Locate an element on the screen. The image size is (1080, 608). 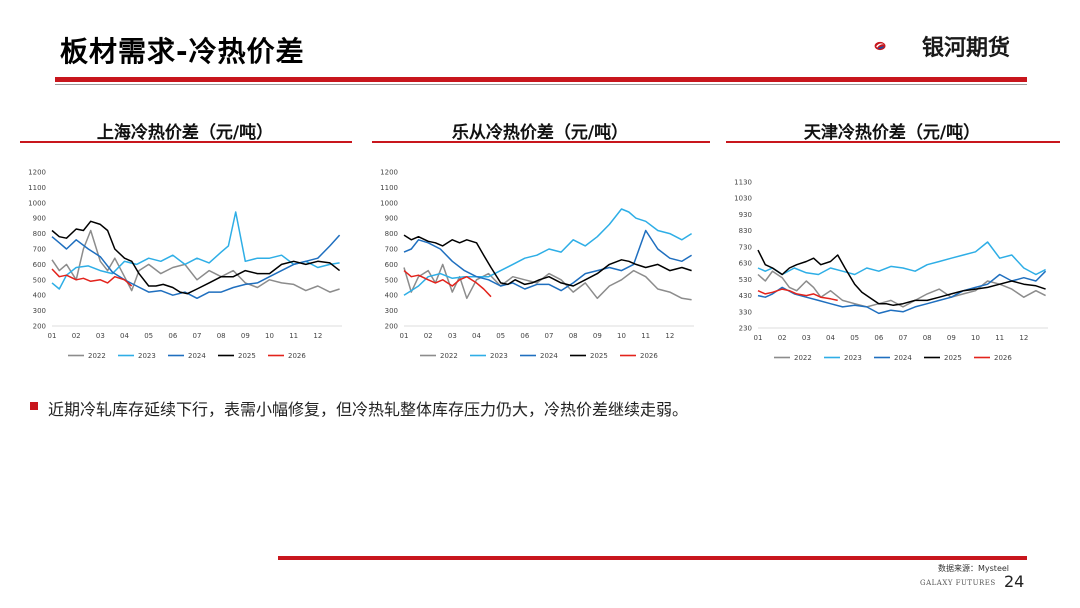
y-tick-label: 430 is located at coordinates (745, 296).